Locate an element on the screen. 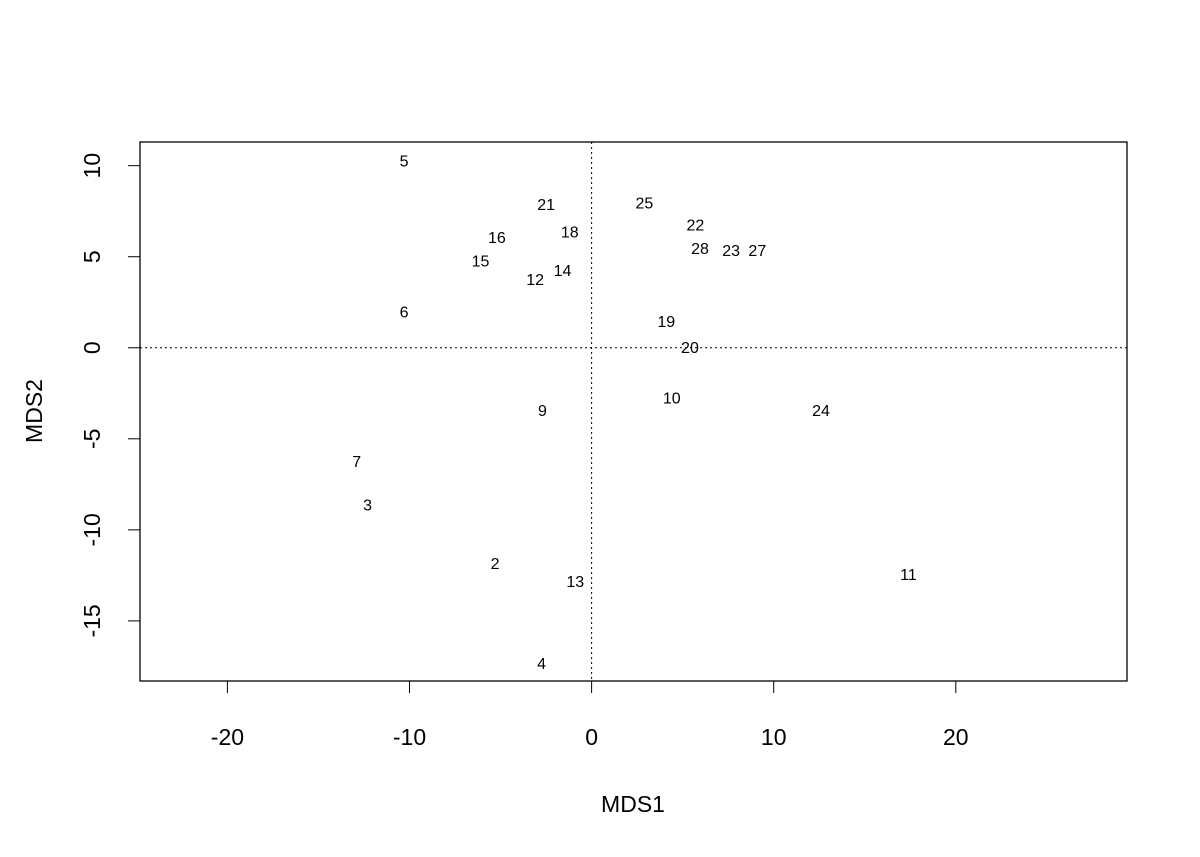 The height and width of the screenshot is (857, 1200). y-axis-label: MDS2 is located at coordinates (34, 411).